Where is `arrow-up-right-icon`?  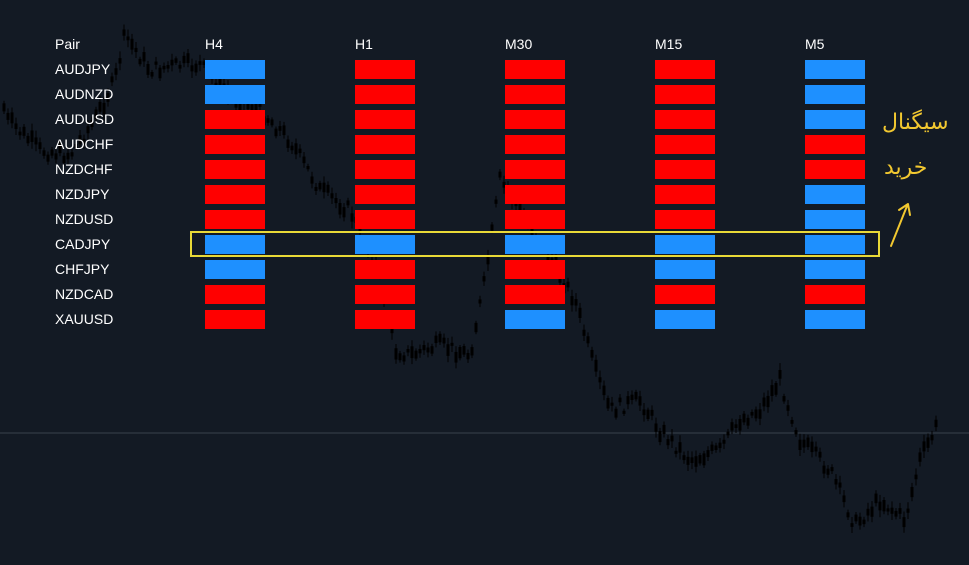
arrow-up-right-icon is located at coordinates (900, 225).